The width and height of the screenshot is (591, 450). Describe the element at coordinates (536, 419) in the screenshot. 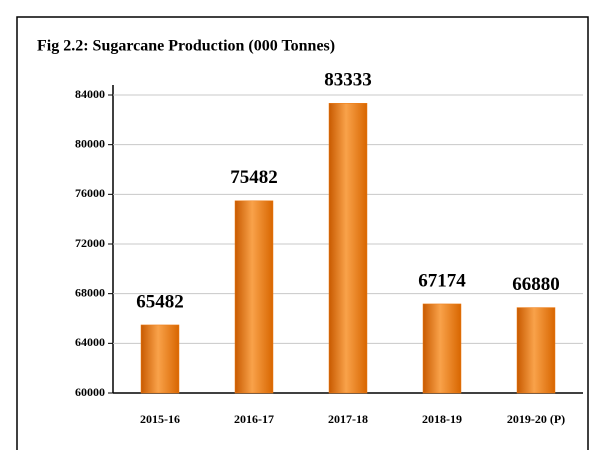

I see `x-tick-label: 2019-20 (P)` at that location.